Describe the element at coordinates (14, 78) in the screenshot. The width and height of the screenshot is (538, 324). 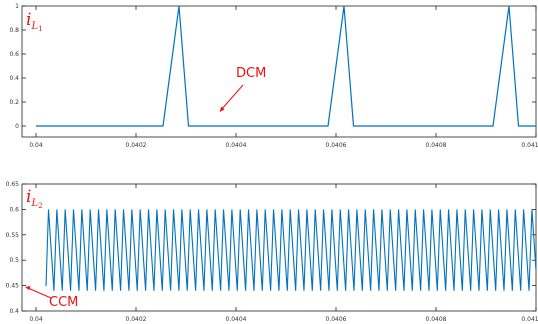
I see `plot-iL1-ytick-label: 0.4` at that location.